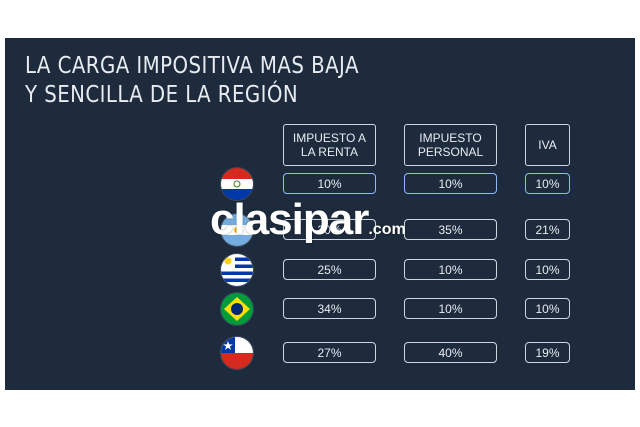 The image size is (640, 427). What do you see at coordinates (329, 138) in the screenshot?
I see `header-renta-line-1: IMPUESTO A` at bounding box center [329, 138].